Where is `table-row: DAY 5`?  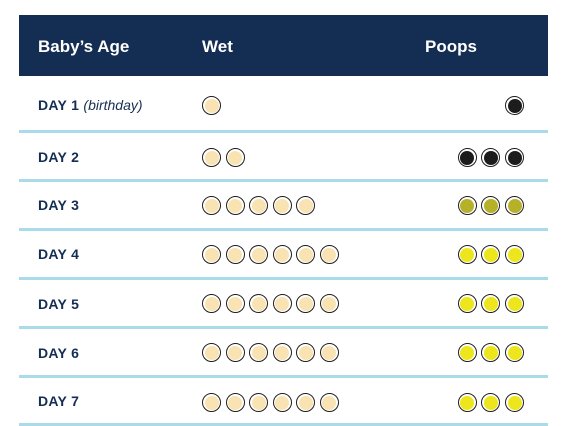
table-row: DAY 5 is located at coordinates (283, 304).